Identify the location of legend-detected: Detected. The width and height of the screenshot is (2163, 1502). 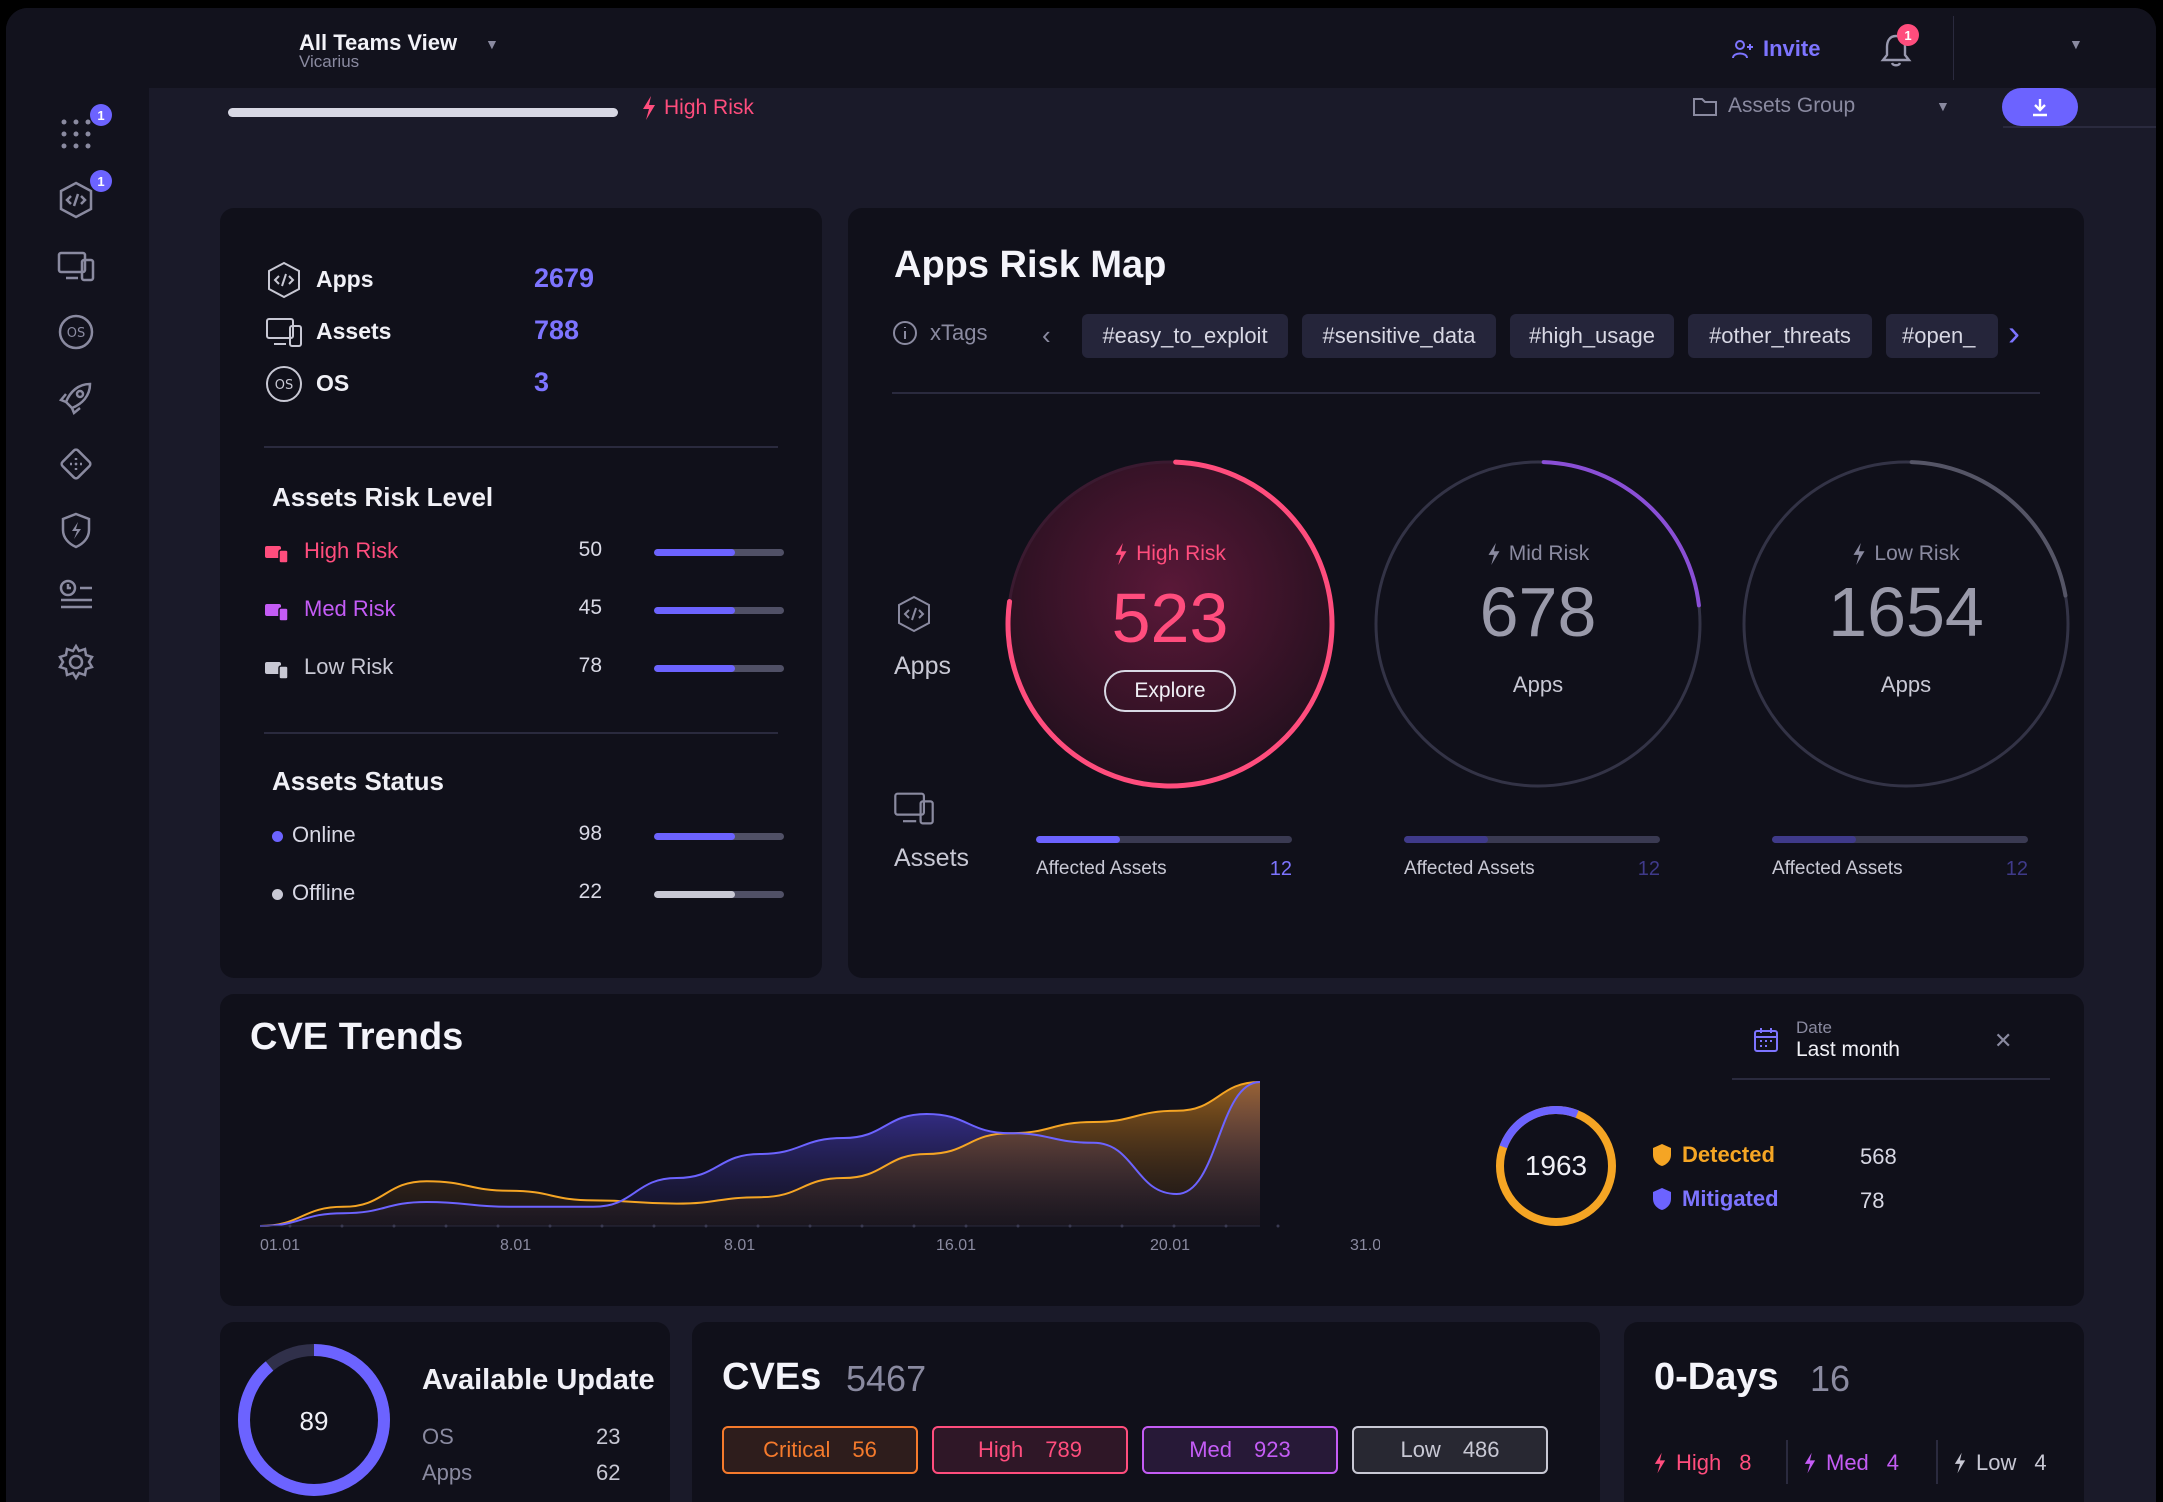
(1713, 1155).